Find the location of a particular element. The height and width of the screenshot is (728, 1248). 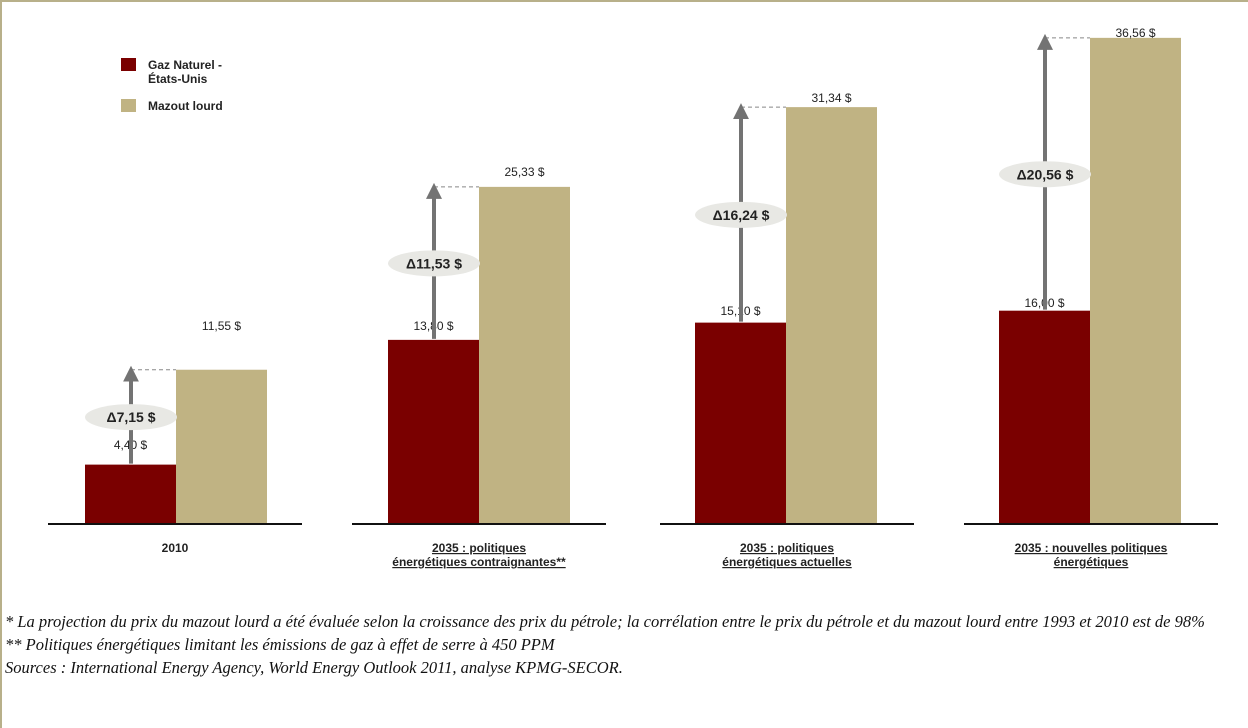

data-label-mazout: 31,34 $ is located at coordinates (831, 98).